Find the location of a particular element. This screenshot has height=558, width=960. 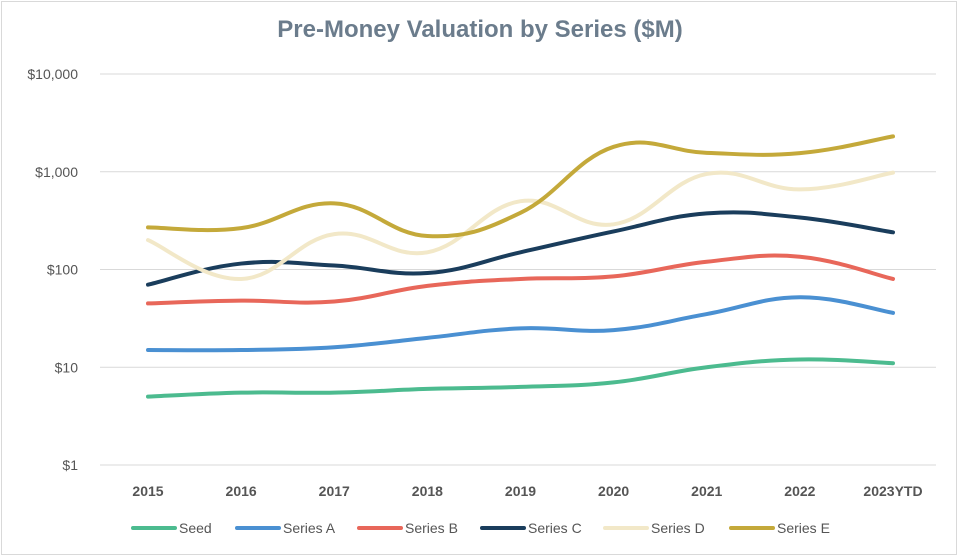

series-line-series-e is located at coordinates (520, 186).